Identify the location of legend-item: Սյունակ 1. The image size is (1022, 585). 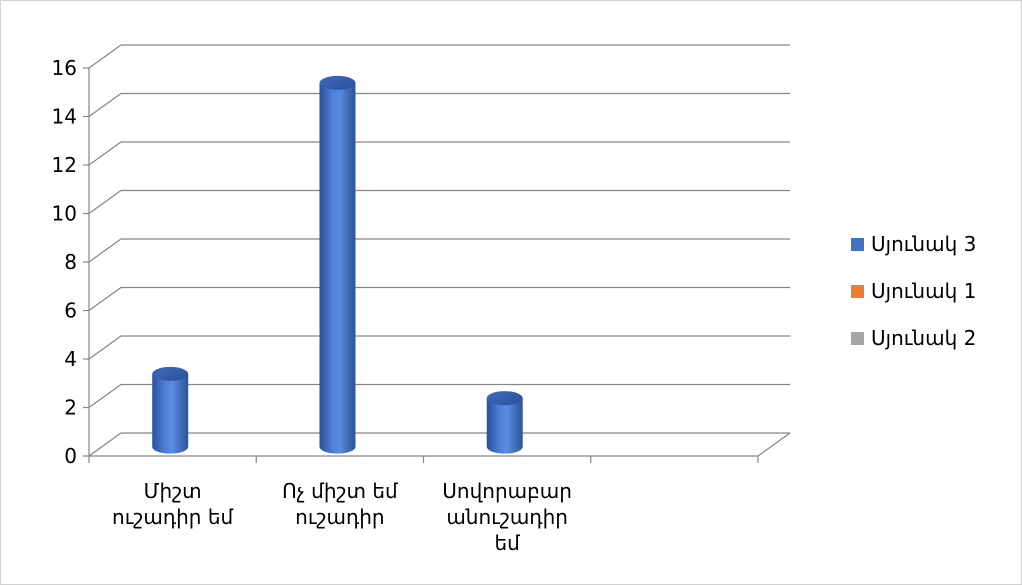
(913, 291).